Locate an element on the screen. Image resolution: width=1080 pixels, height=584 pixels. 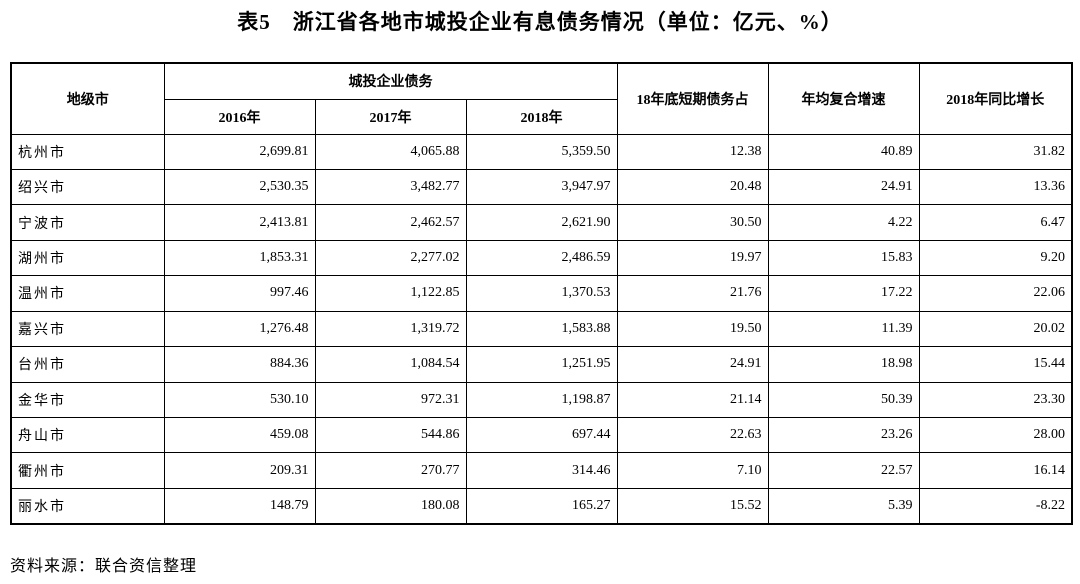
value-cell: 1,319.72 is located at coordinates (390, 329).